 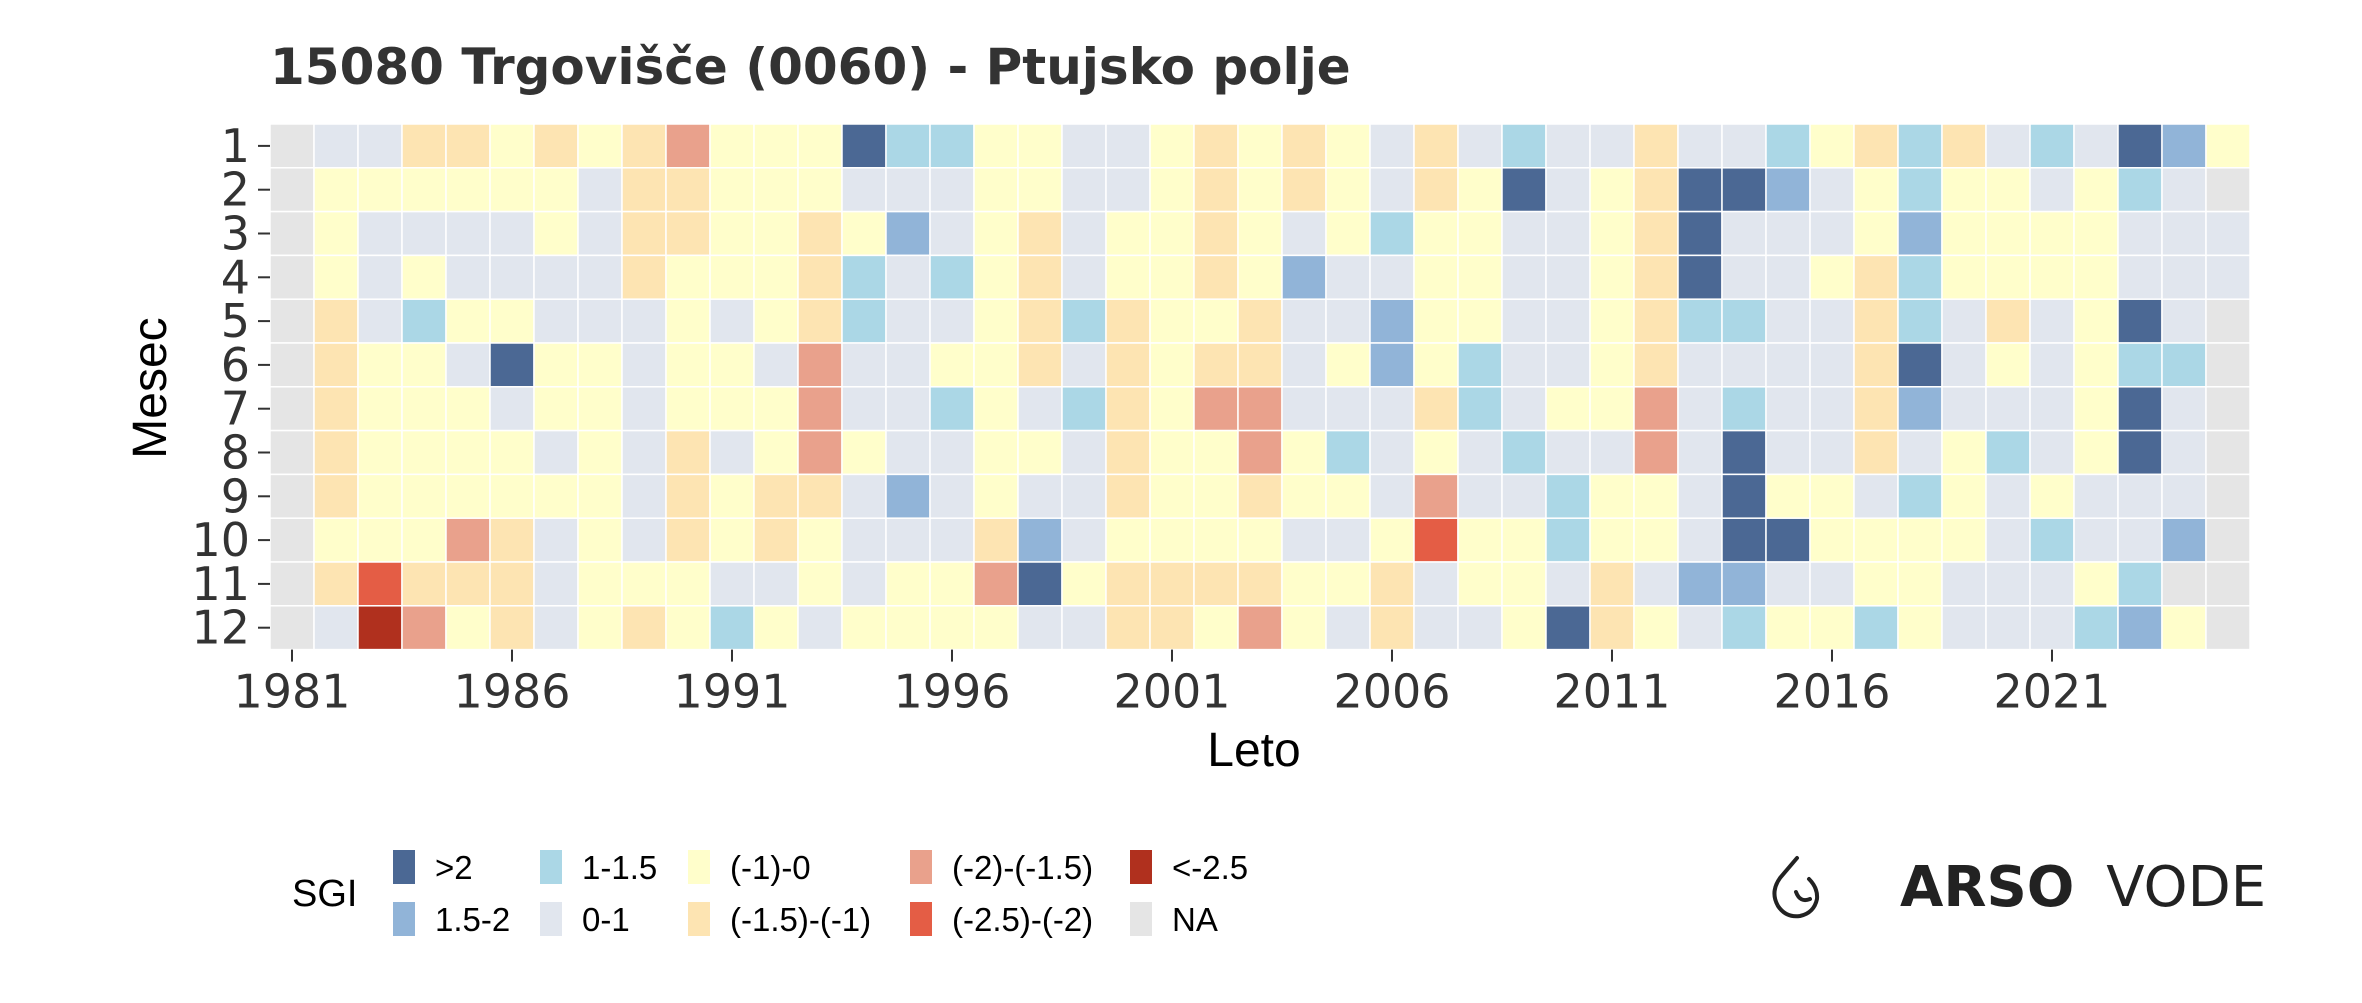 I want to click on y-tick-label: 3, so click(x=235, y=234).